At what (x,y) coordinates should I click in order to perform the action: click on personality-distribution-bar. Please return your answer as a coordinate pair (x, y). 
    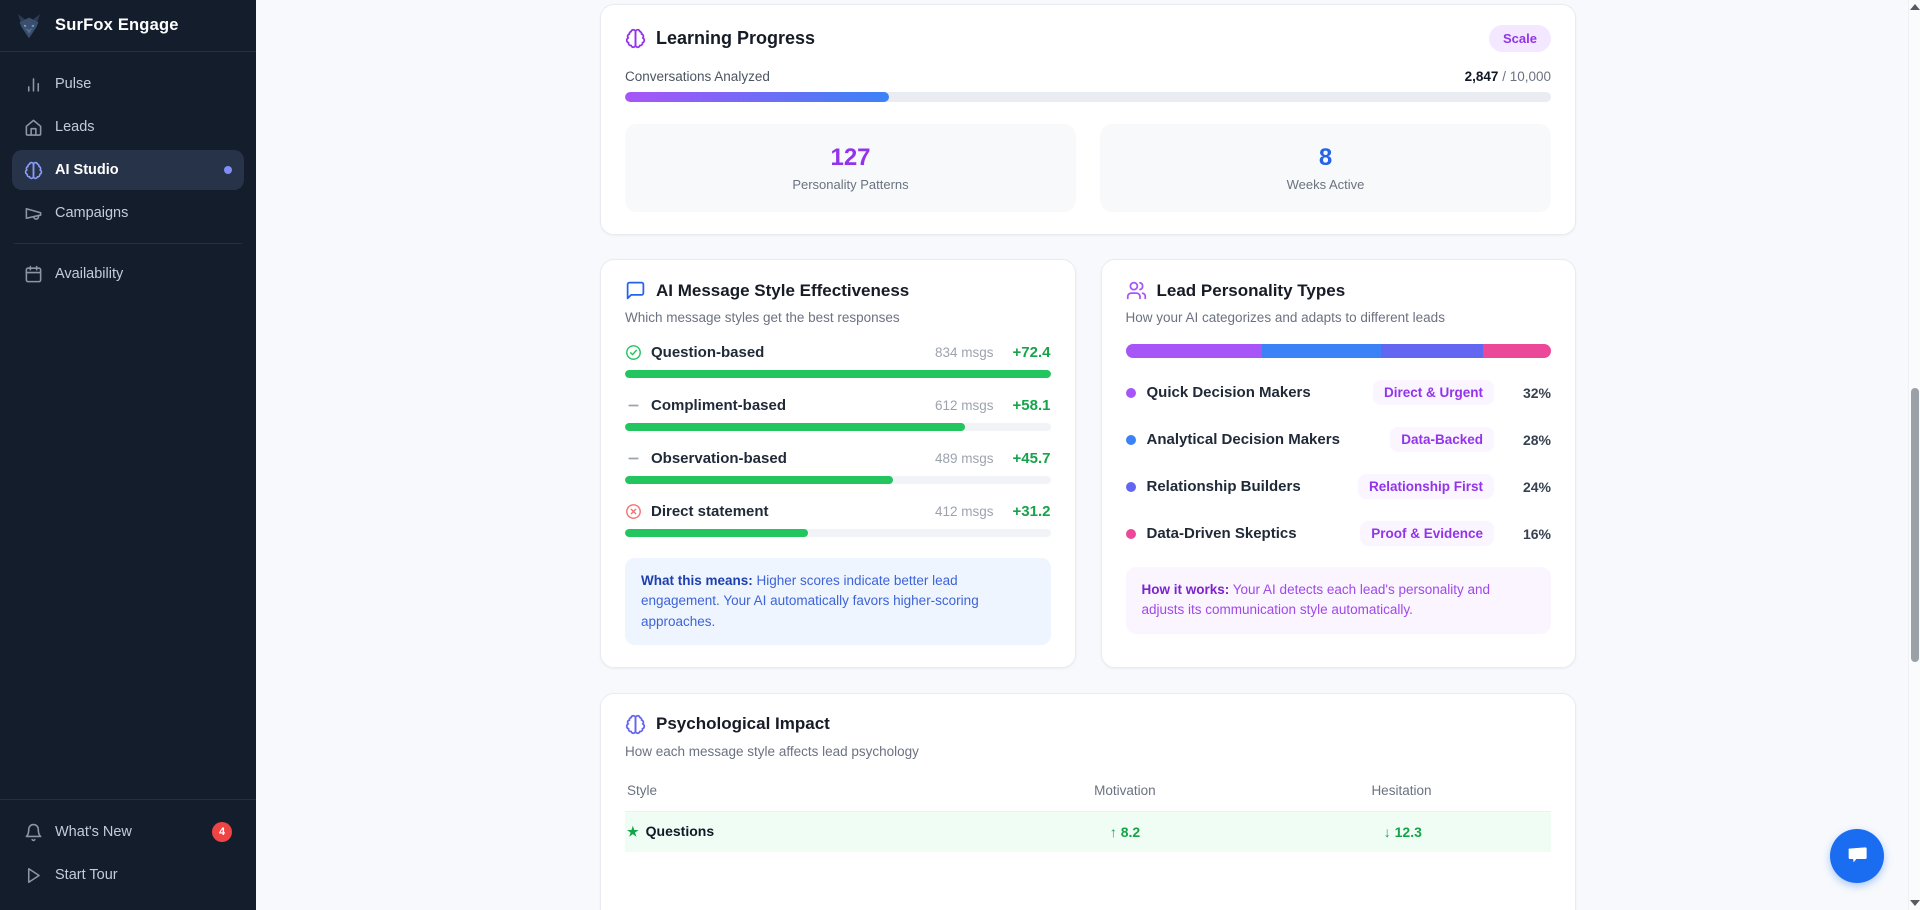
    Looking at the image, I should click on (1338, 351).